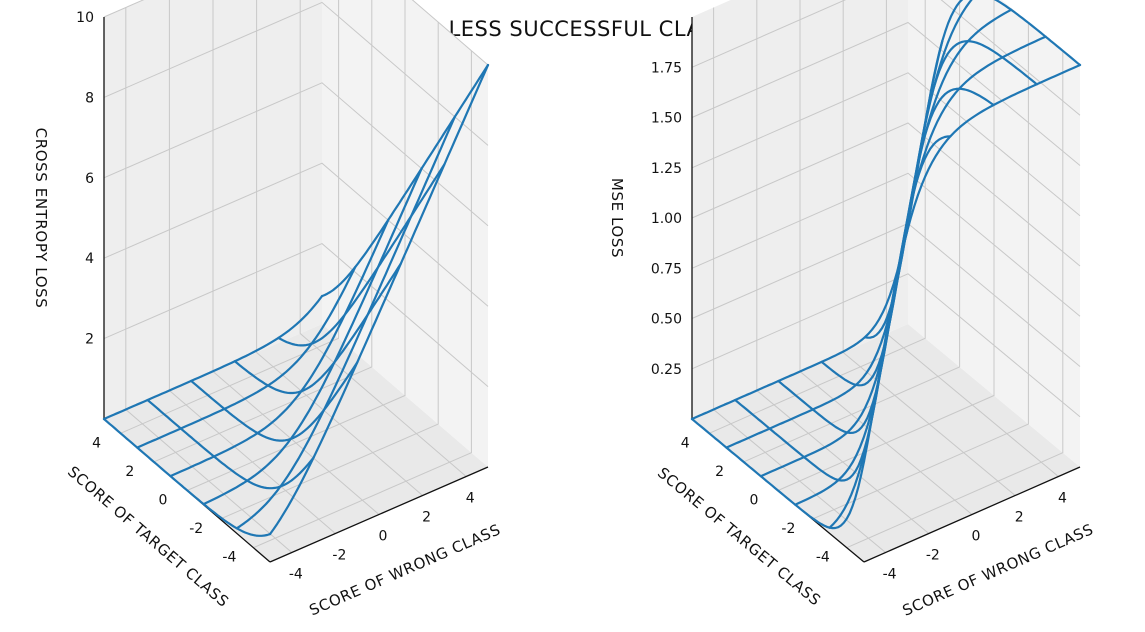 This screenshot has height=632, width=1145. I want to click on z-tick-label: 8, so click(89, 98).